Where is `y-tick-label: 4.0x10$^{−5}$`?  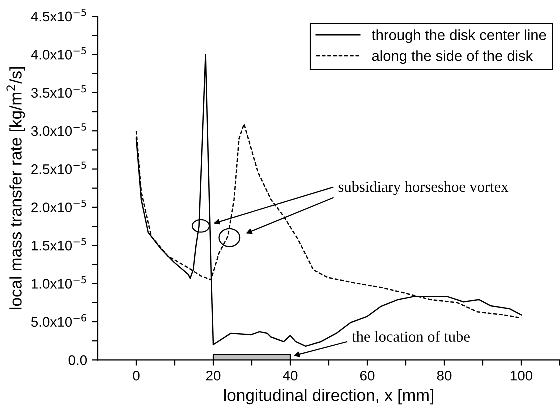 y-tick-label: 4.0x10$^{−5}$ is located at coordinates (58, 53).